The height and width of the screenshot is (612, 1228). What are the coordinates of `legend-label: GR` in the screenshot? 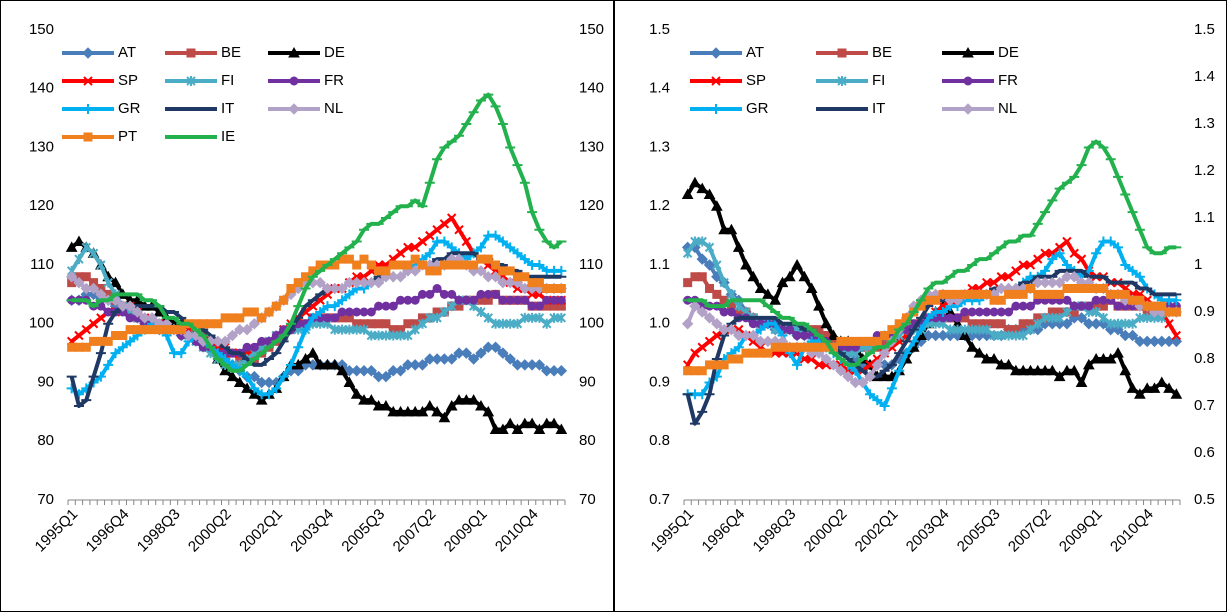 It's located at (757, 108).